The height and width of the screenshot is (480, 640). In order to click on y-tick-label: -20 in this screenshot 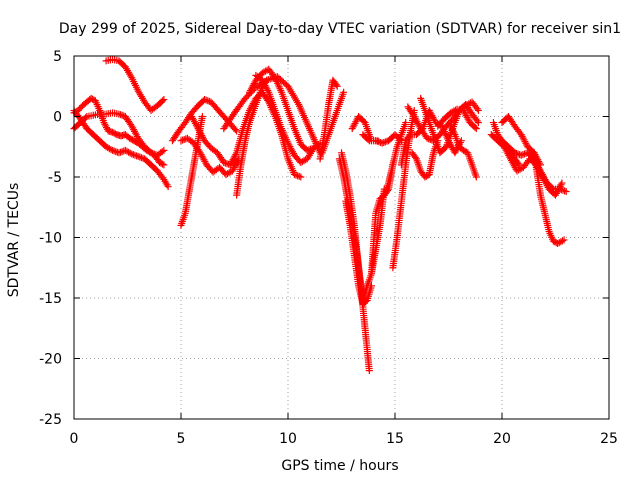, I will do `click(50, 360)`.